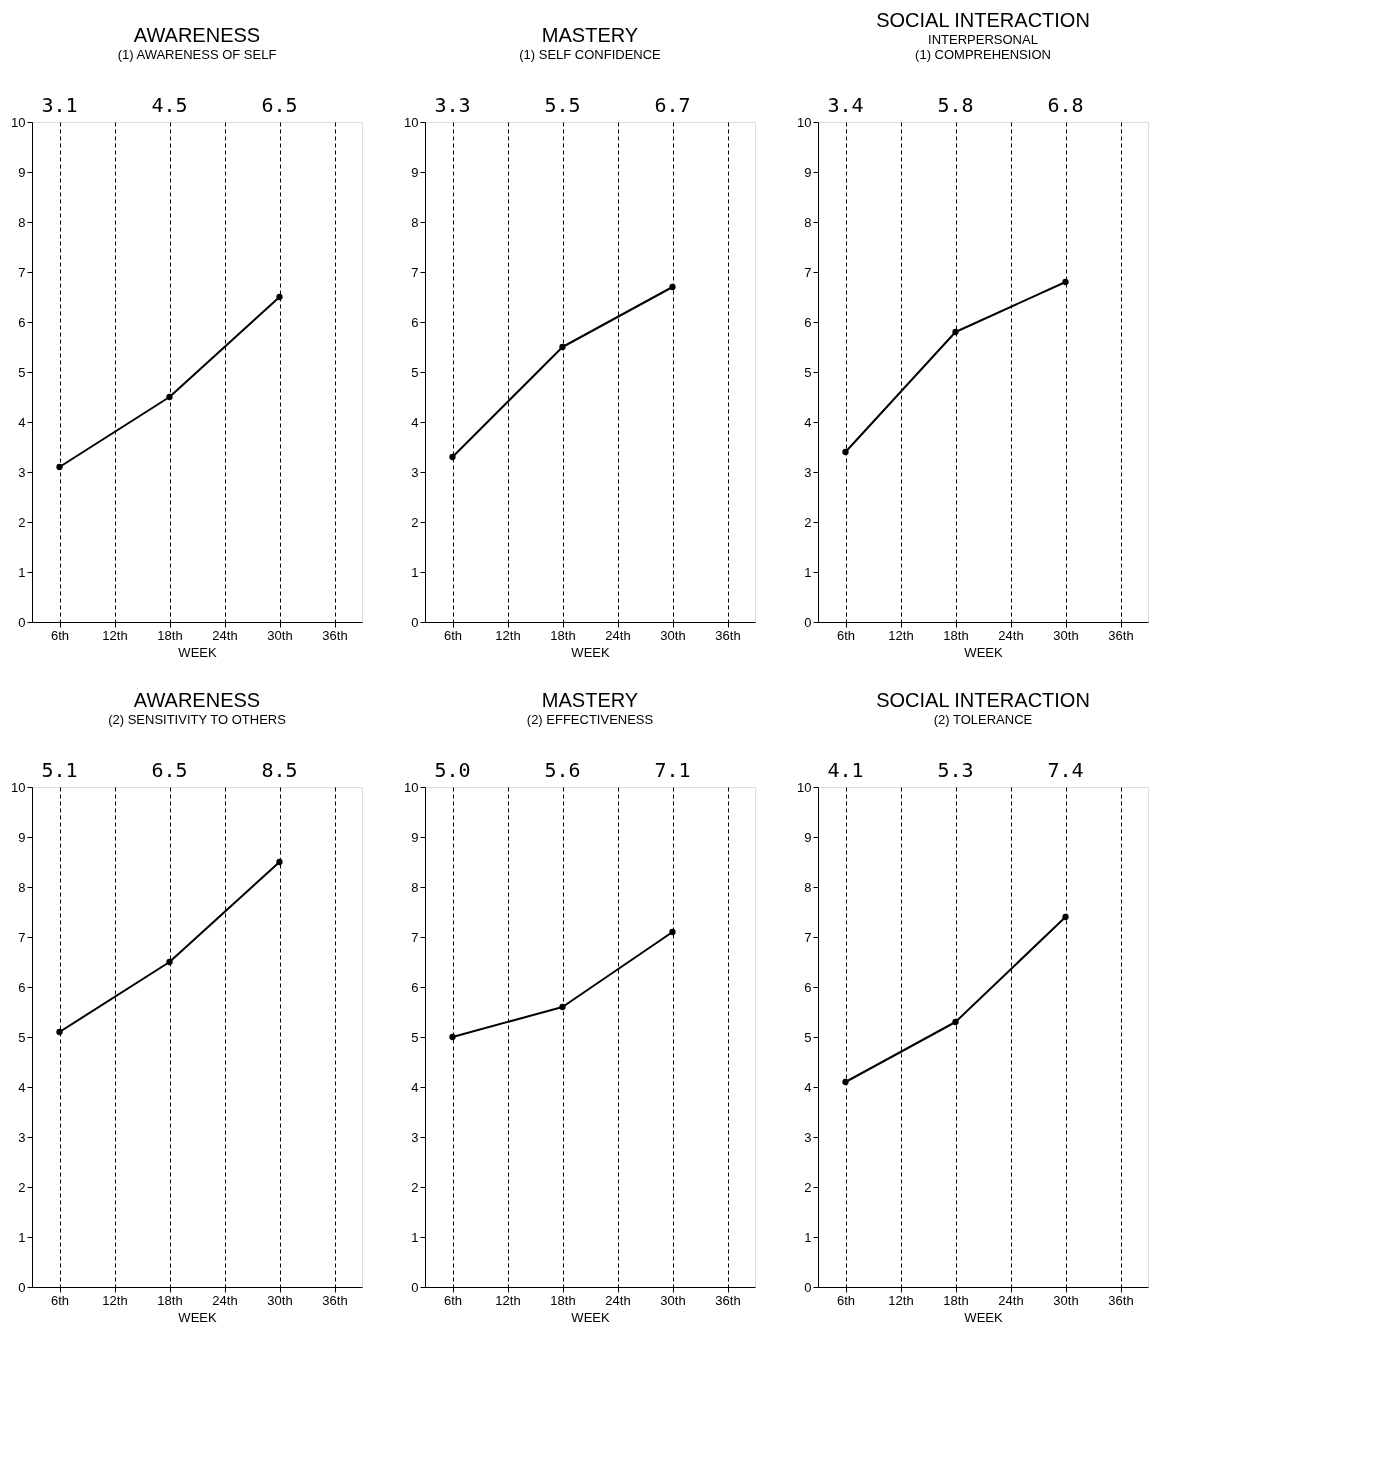 The image size is (1379, 1460). What do you see at coordinates (1065, 770) in the screenshot?
I see `text: 7.4` at bounding box center [1065, 770].